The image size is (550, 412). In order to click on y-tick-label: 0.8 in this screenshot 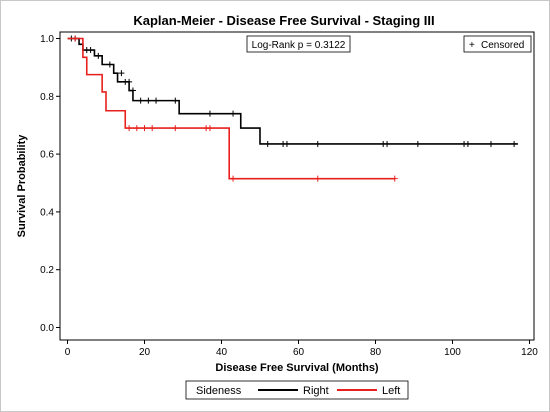, I will do `click(47, 97)`.